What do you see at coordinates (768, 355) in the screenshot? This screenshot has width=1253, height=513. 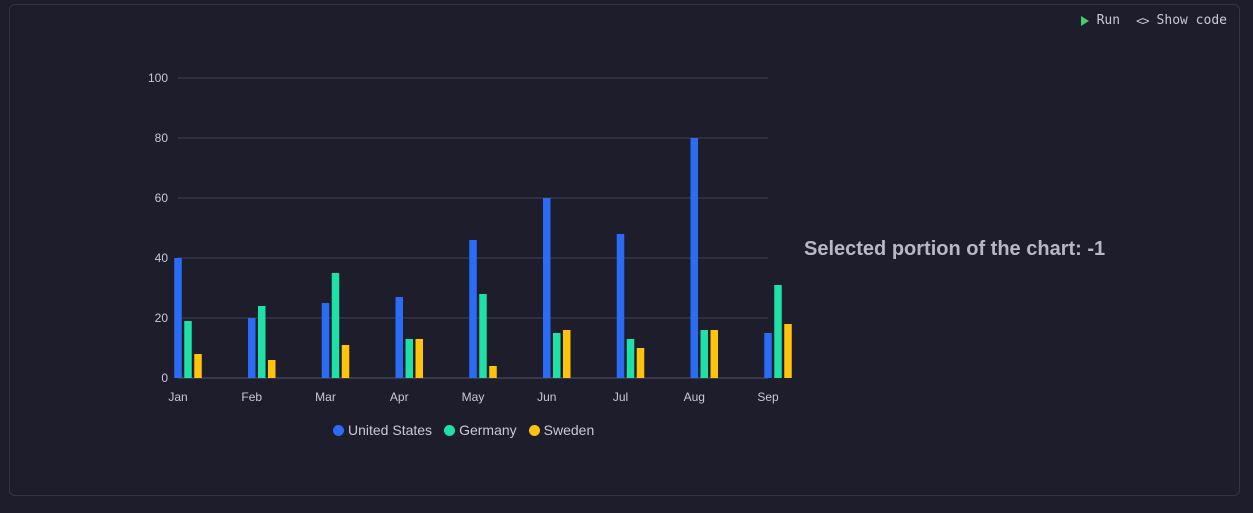 I see `bar-united-states-sep` at bounding box center [768, 355].